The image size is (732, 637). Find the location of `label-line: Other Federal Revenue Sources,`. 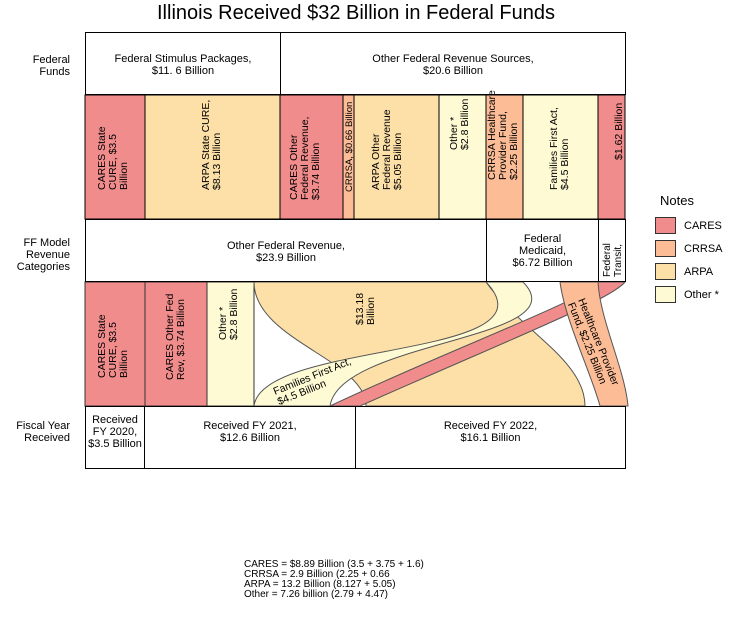

label-line: Other Federal Revenue Sources, is located at coordinates (453, 59).